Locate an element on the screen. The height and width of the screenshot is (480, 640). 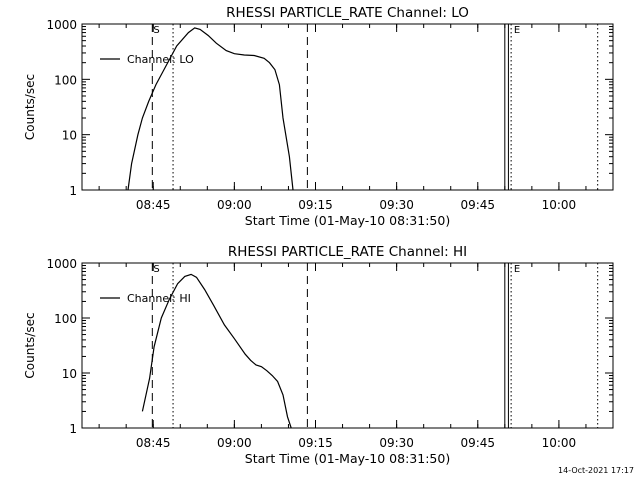
footer-timestamp: 14-Oct-2021 17:17 is located at coordinates (596, 470).